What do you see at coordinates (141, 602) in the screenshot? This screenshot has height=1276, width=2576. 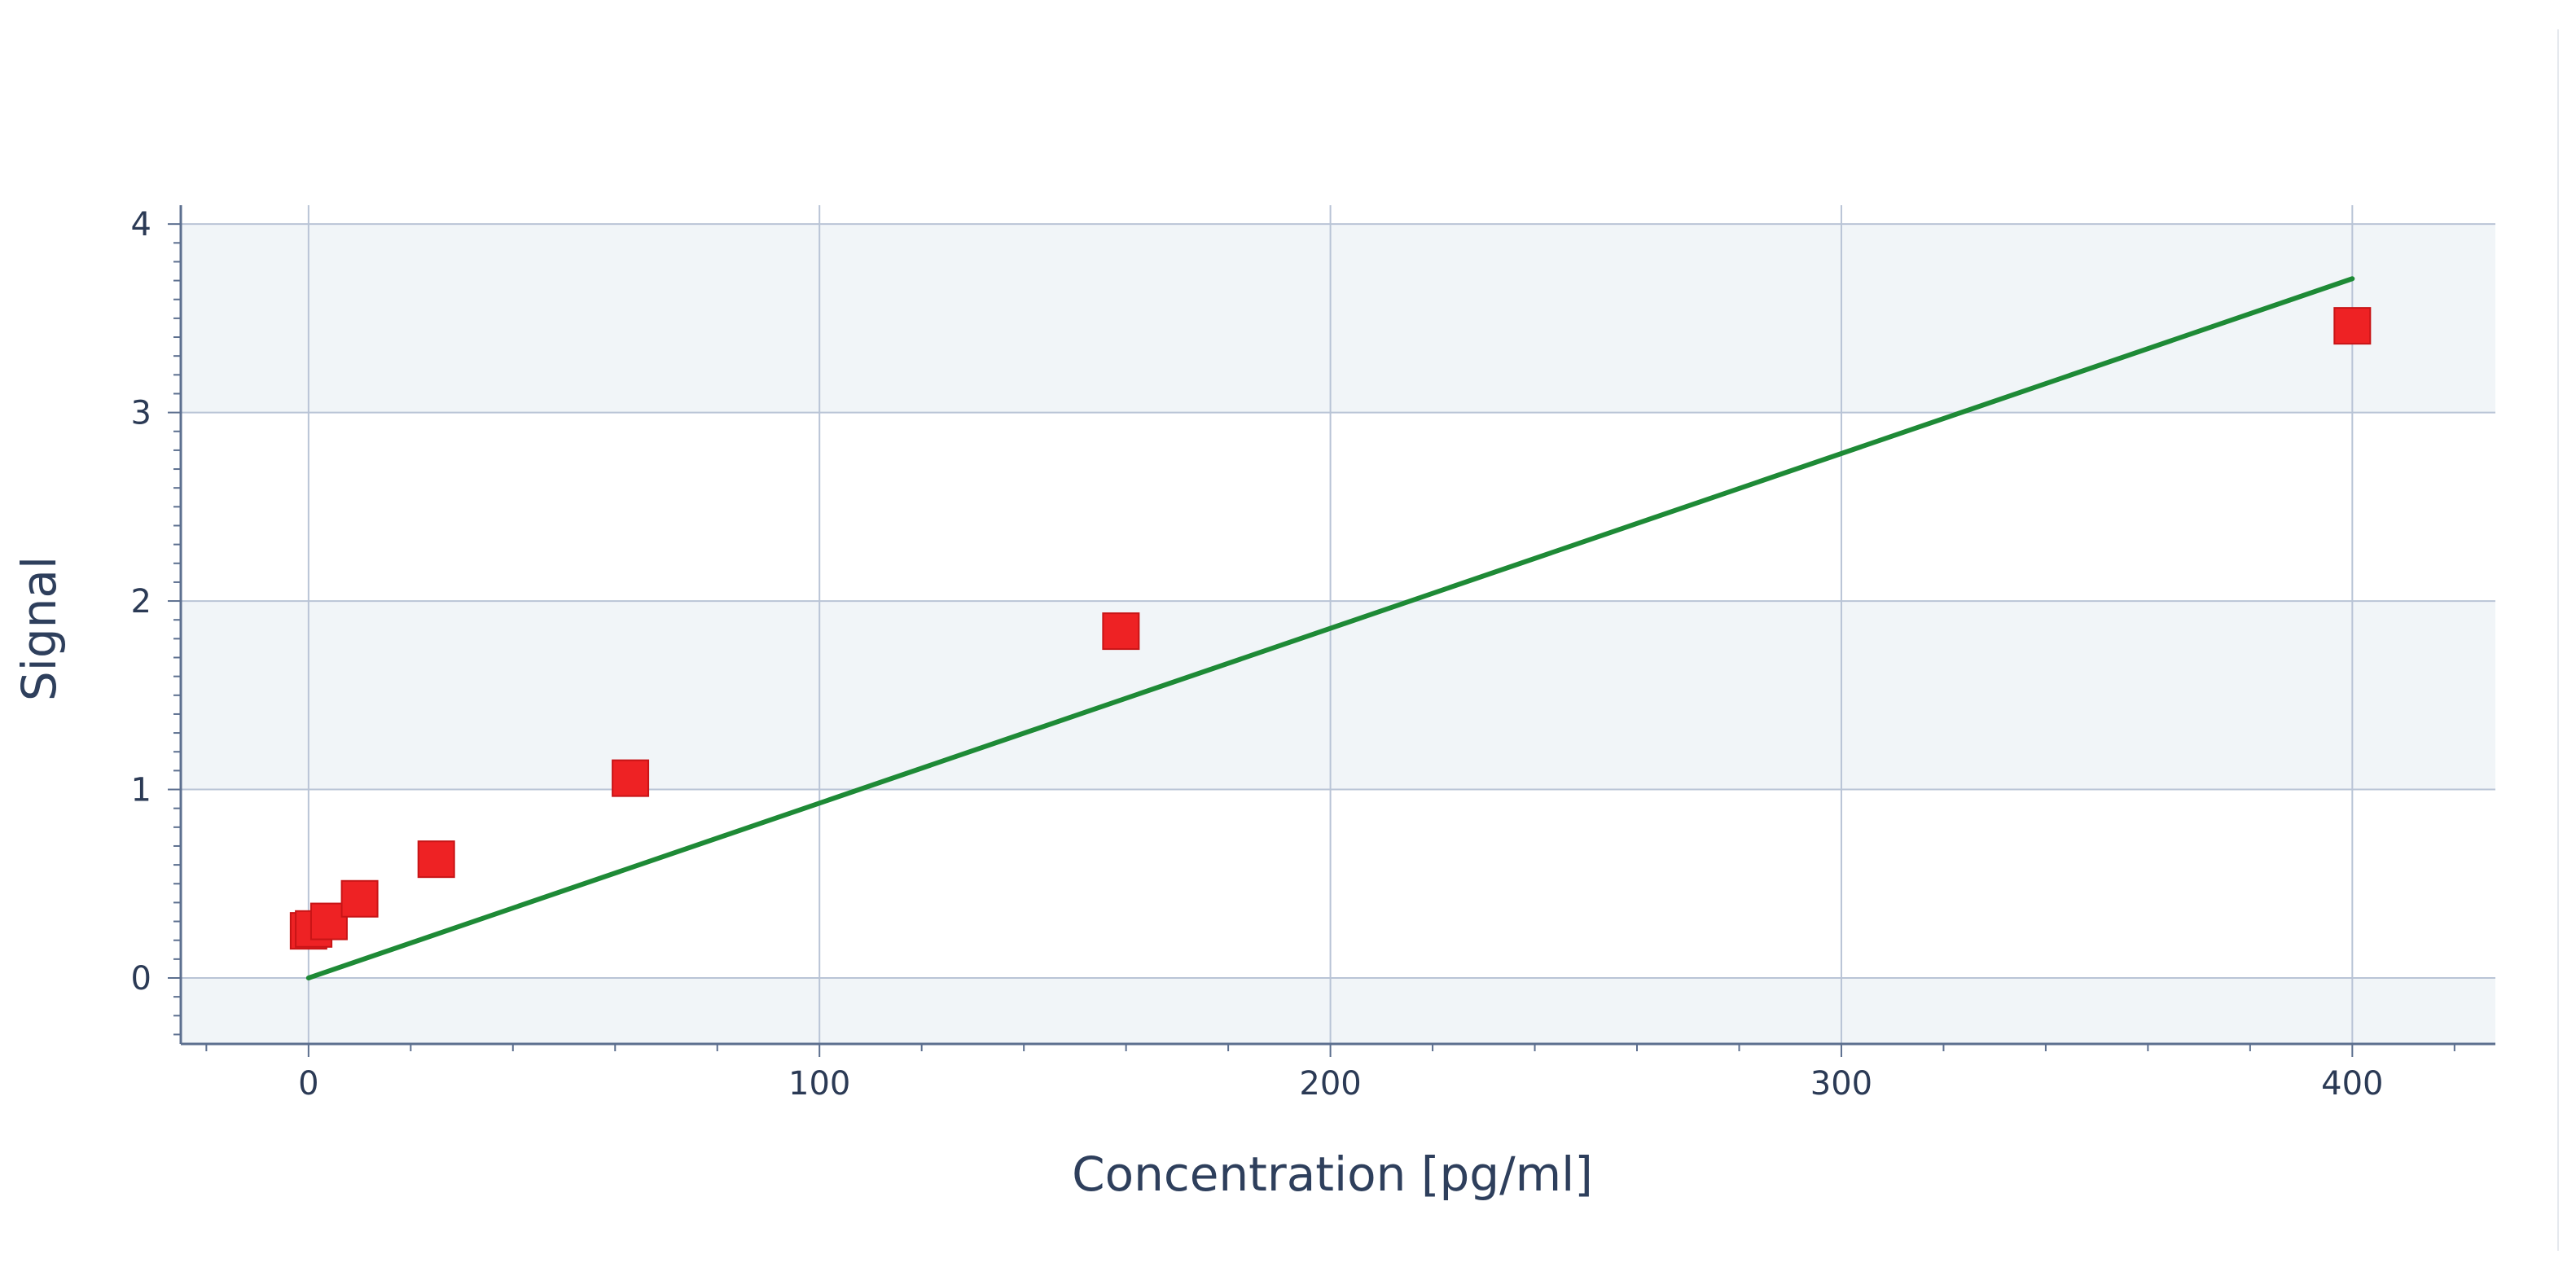 I see `y-tick-label: 2` at bounding box center [141, 602].